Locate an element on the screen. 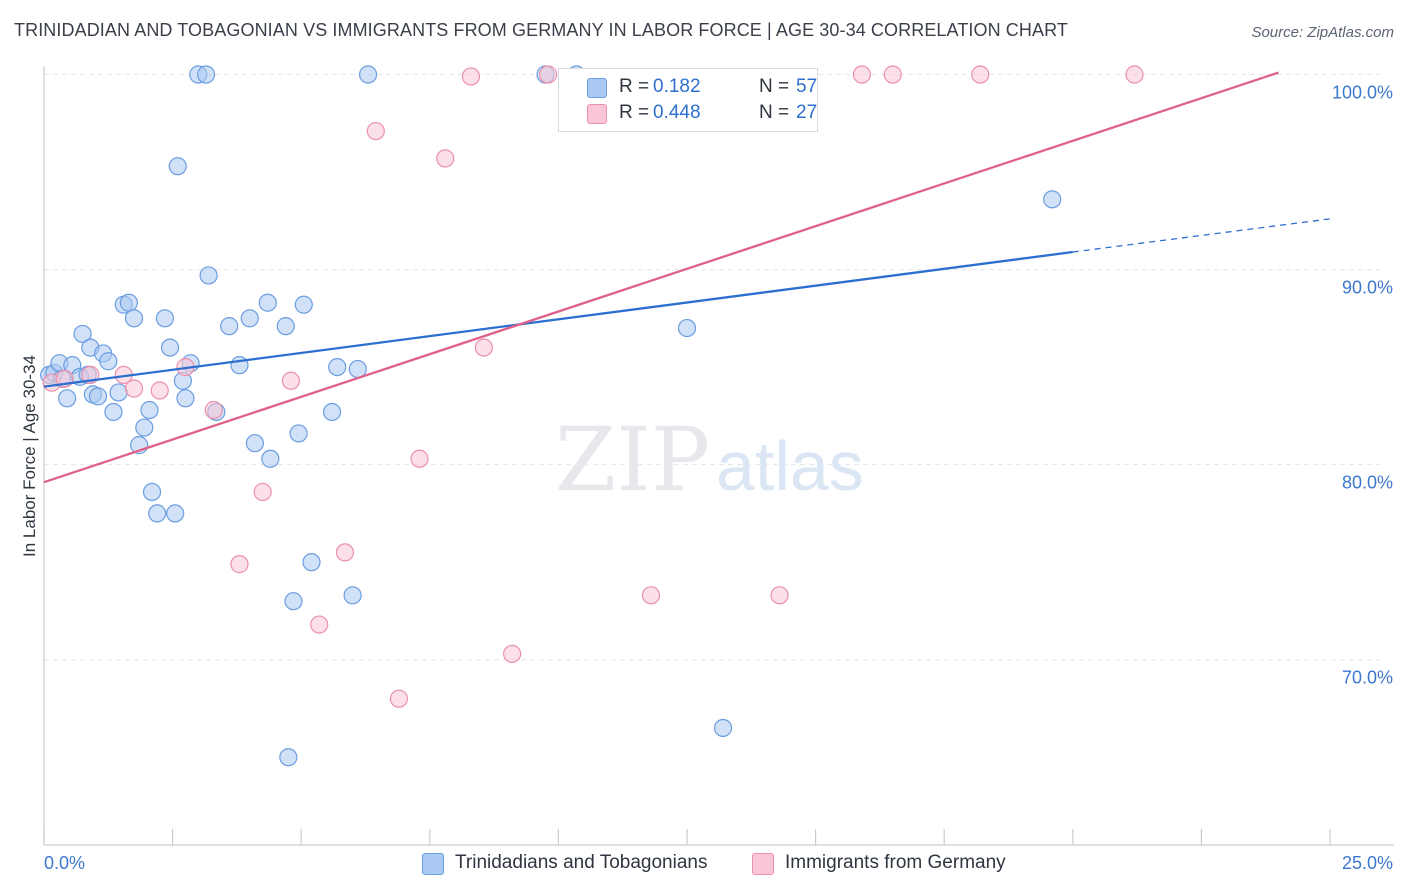 This screenshot has width=1406, height=892. y-tick-label: 90.0% is located at coordinates (1367, 288).